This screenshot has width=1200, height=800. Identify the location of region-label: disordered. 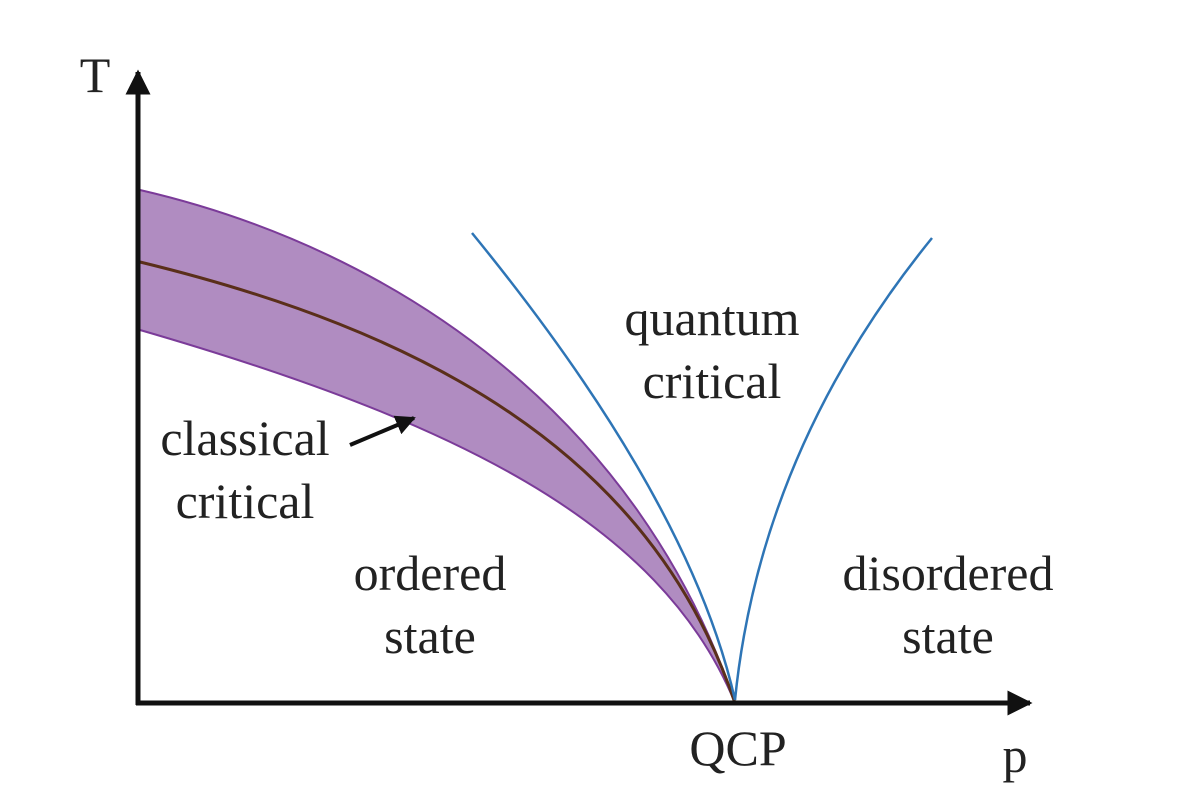
(947, 573).